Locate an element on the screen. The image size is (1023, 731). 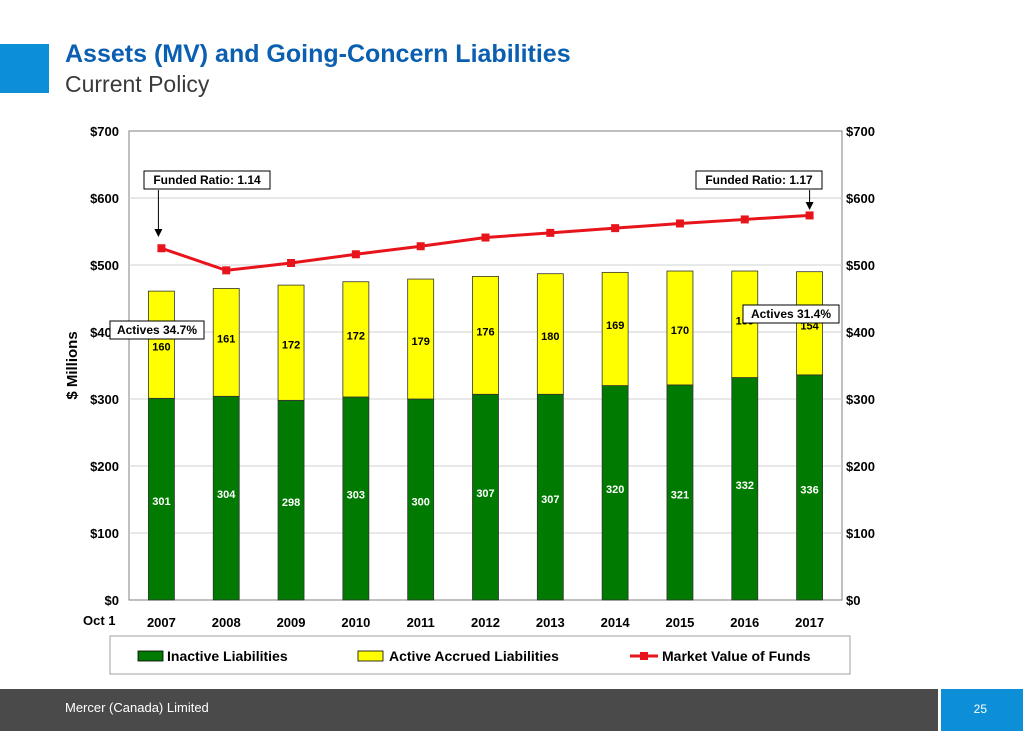
data-label-active: 169 is located at coordinates (615, 326).